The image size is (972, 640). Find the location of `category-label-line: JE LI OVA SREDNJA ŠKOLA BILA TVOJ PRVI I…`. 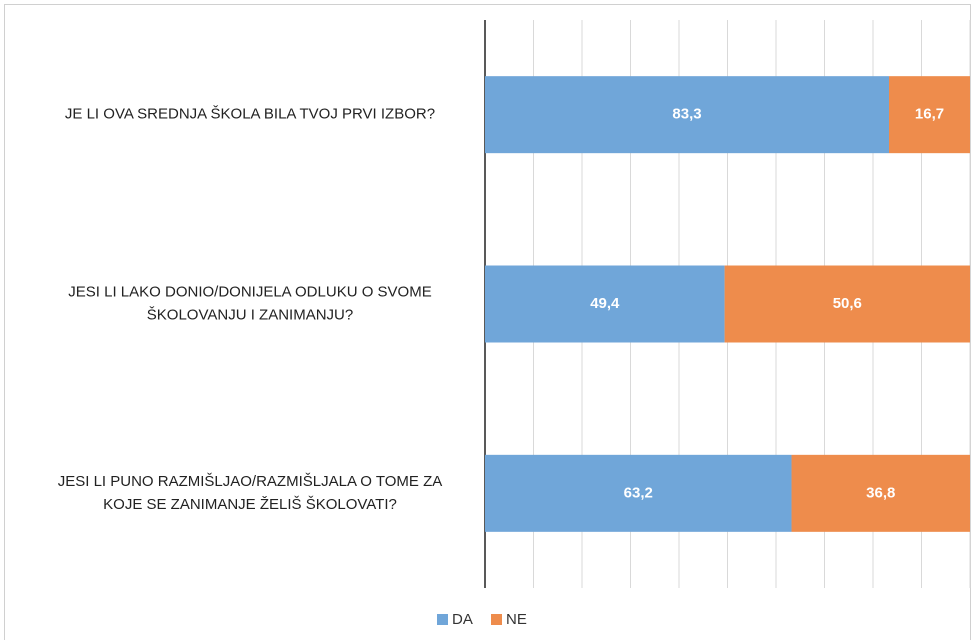

category-label-line: JE LI OVA SREDNJA ŠKOLA BILA TVOJ PRVI I… is located at coordinates (250, 114).